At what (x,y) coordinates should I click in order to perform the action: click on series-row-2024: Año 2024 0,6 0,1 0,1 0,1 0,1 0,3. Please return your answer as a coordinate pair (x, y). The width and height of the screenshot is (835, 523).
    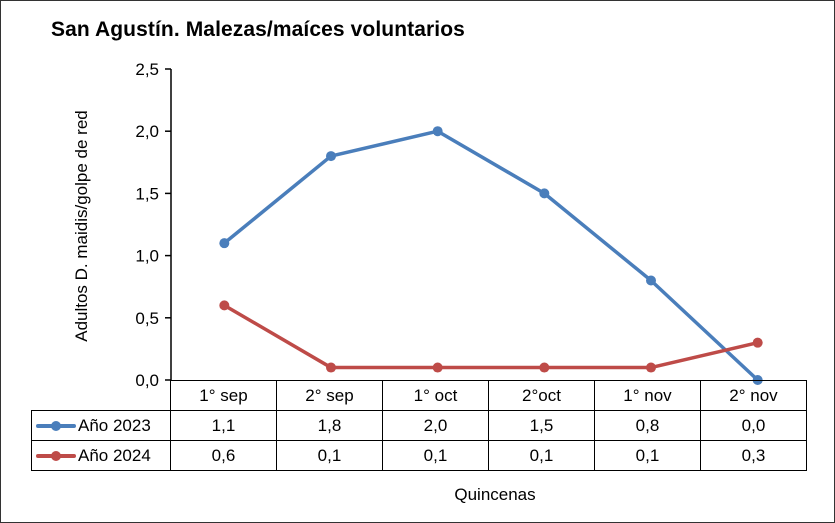
    Looking at the image, I should click on (419, 455).